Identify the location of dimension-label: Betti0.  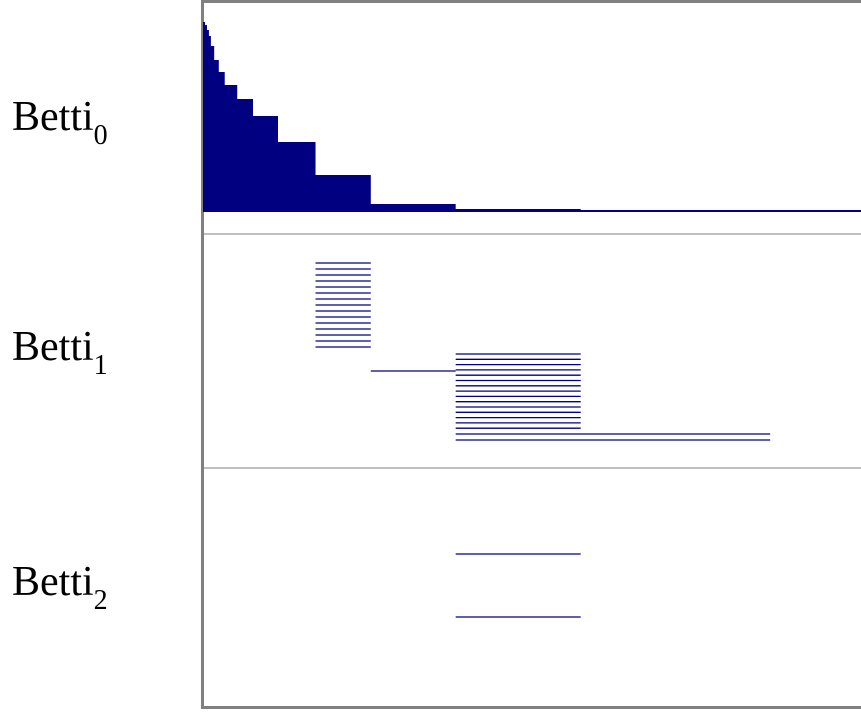
(60, 122).